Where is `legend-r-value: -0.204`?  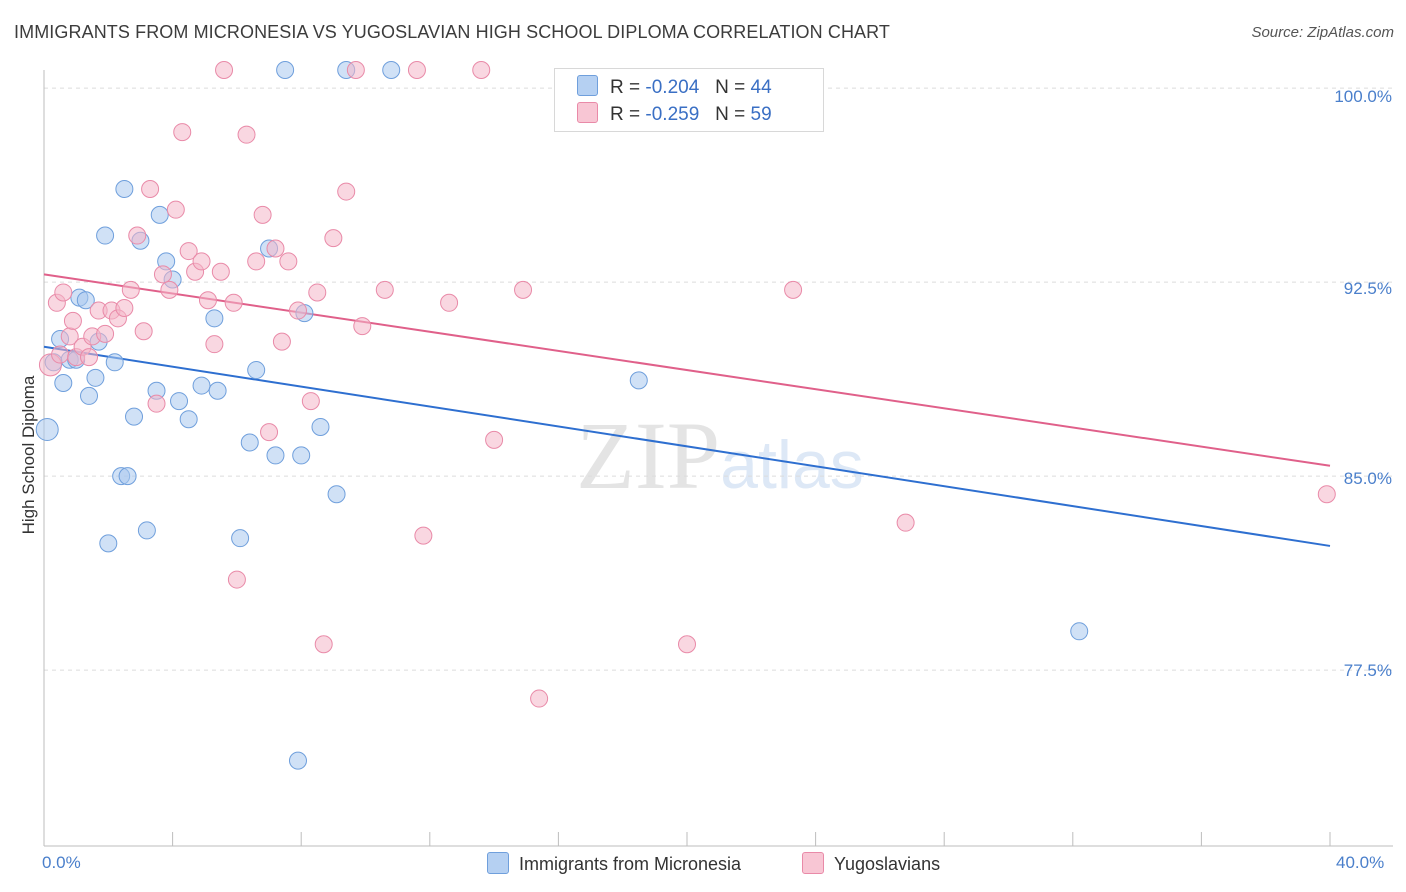
legend-r-value: -0.204 is located at coordinates (672, 87).